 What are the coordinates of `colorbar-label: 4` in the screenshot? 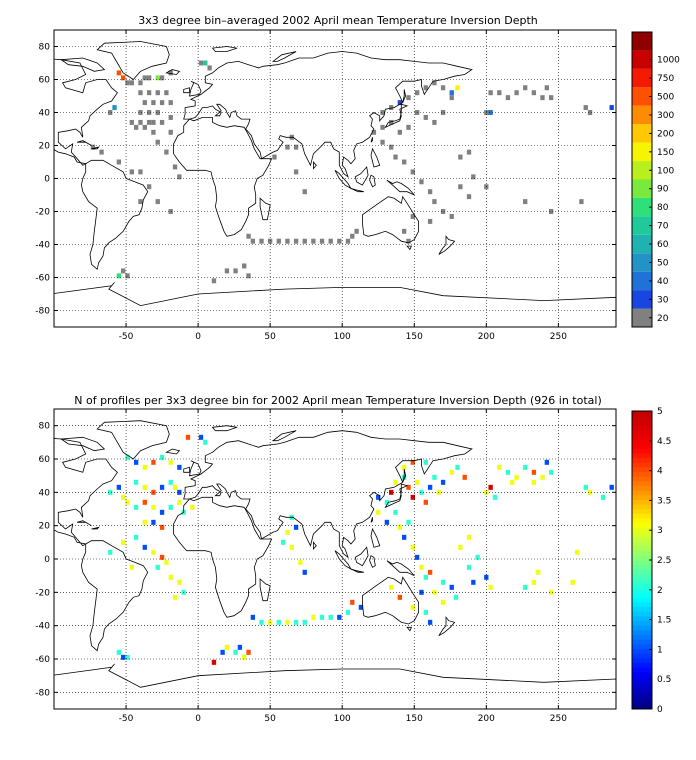 It's located at (660, 472).